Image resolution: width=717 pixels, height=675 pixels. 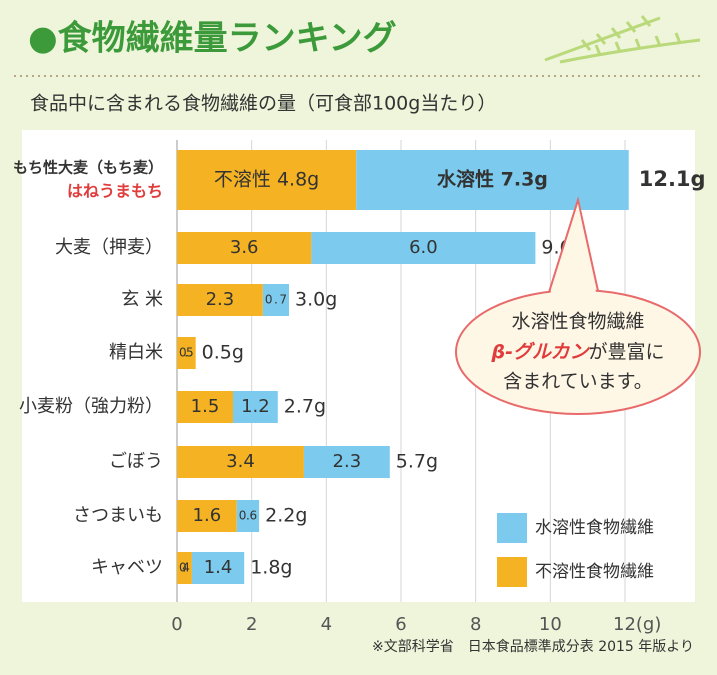 I want to click on bar-label: 水溶性 7.3g, so click(x=492, y=179).